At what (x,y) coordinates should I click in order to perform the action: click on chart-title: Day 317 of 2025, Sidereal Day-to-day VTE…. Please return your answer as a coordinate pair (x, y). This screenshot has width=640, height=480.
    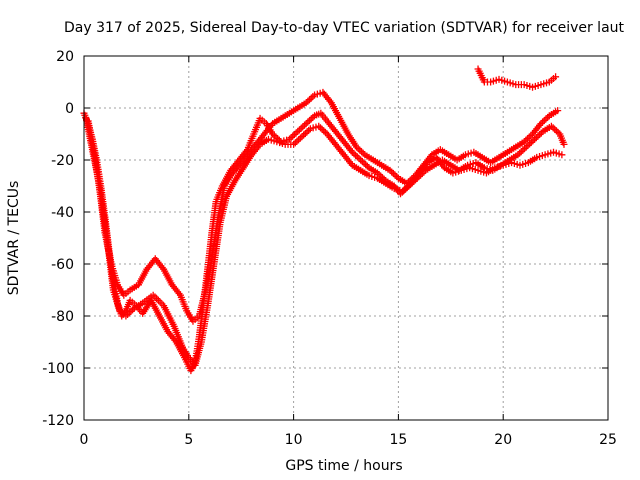
    Looking at the image, I should click on (344, 28).